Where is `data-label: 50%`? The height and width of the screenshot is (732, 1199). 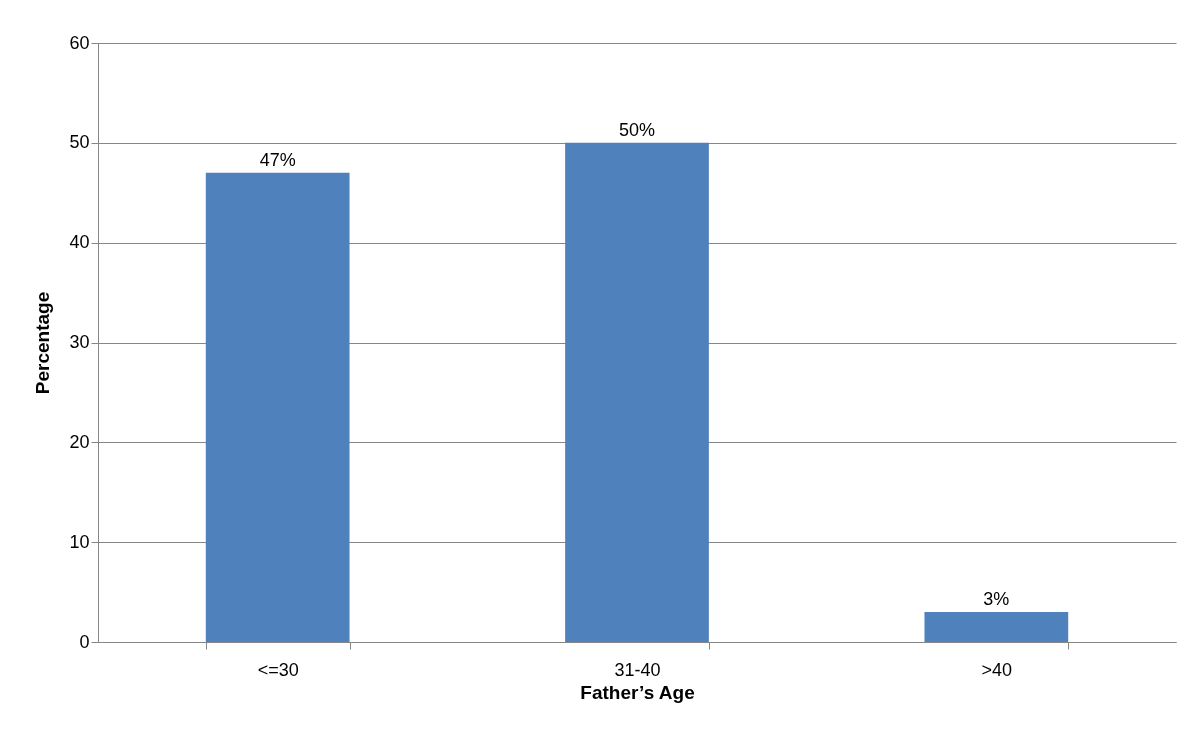
data-label: 50% is located at coordinates (637, 129).